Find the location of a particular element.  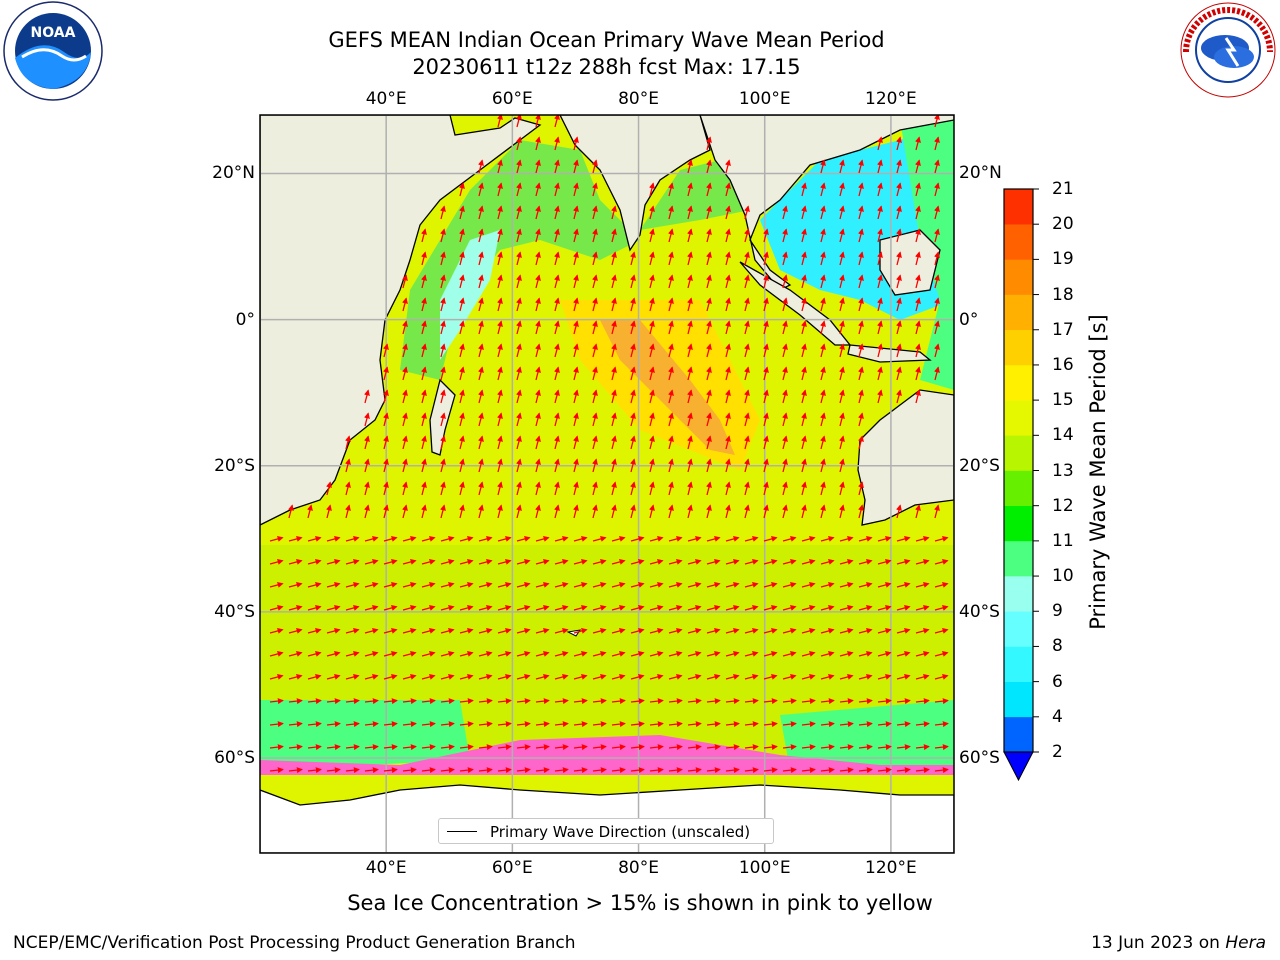

colorbar is located at coordinates (1021, 485).